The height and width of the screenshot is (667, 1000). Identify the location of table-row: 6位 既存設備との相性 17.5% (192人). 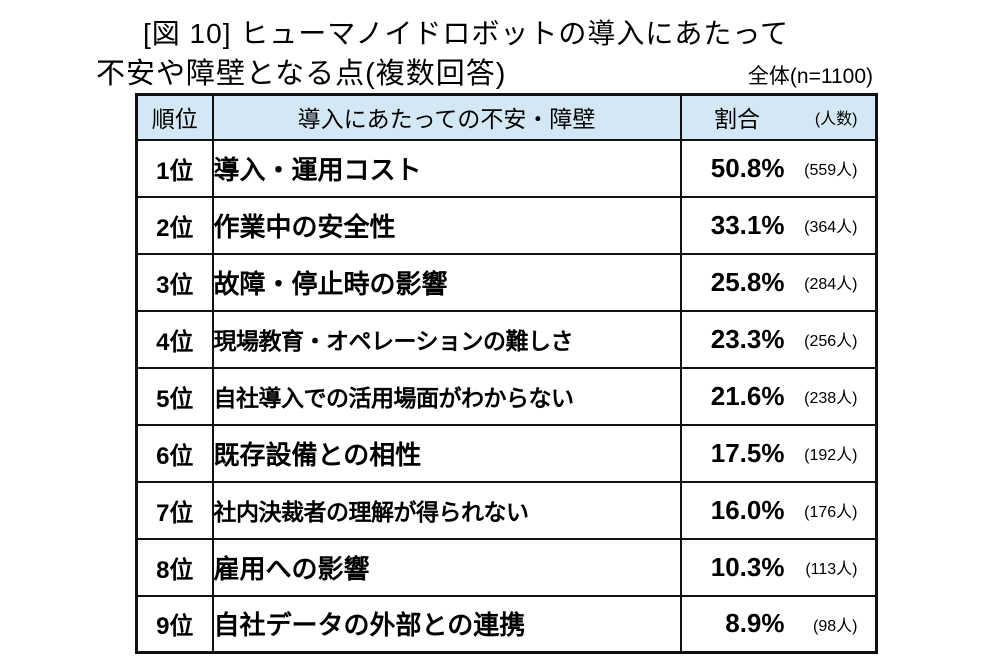
(506, 453).